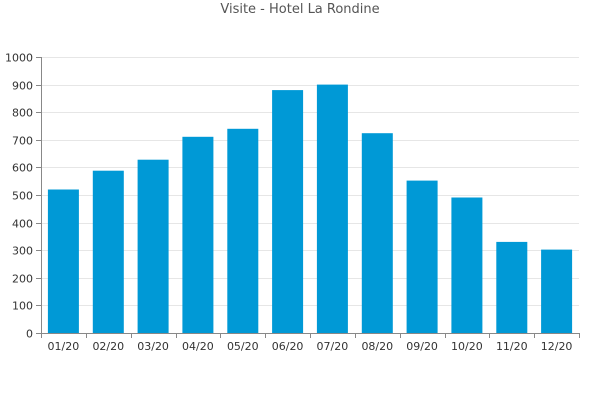 This screenshot has height=400, width=600. I want to click on y-tick-label: 1000, so click(19, 58).